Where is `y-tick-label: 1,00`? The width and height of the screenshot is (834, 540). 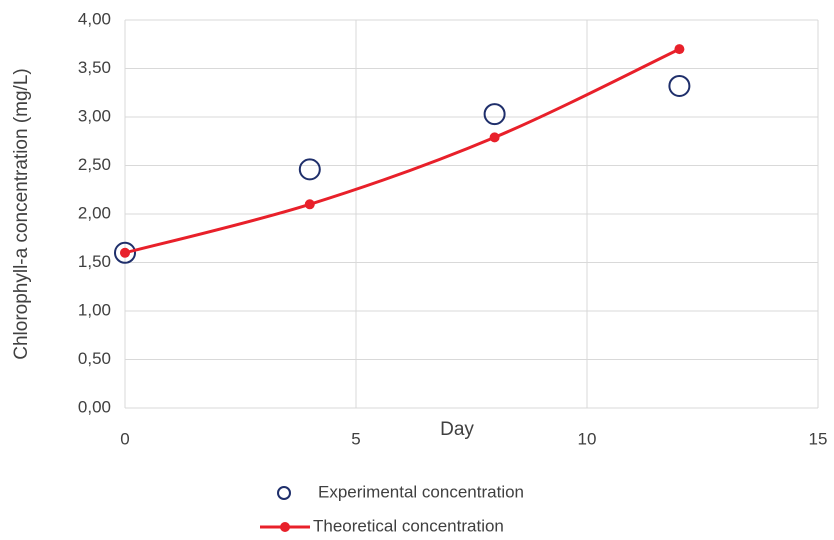
y-tick-label: 1,00 is located at coordinates (94, 309).